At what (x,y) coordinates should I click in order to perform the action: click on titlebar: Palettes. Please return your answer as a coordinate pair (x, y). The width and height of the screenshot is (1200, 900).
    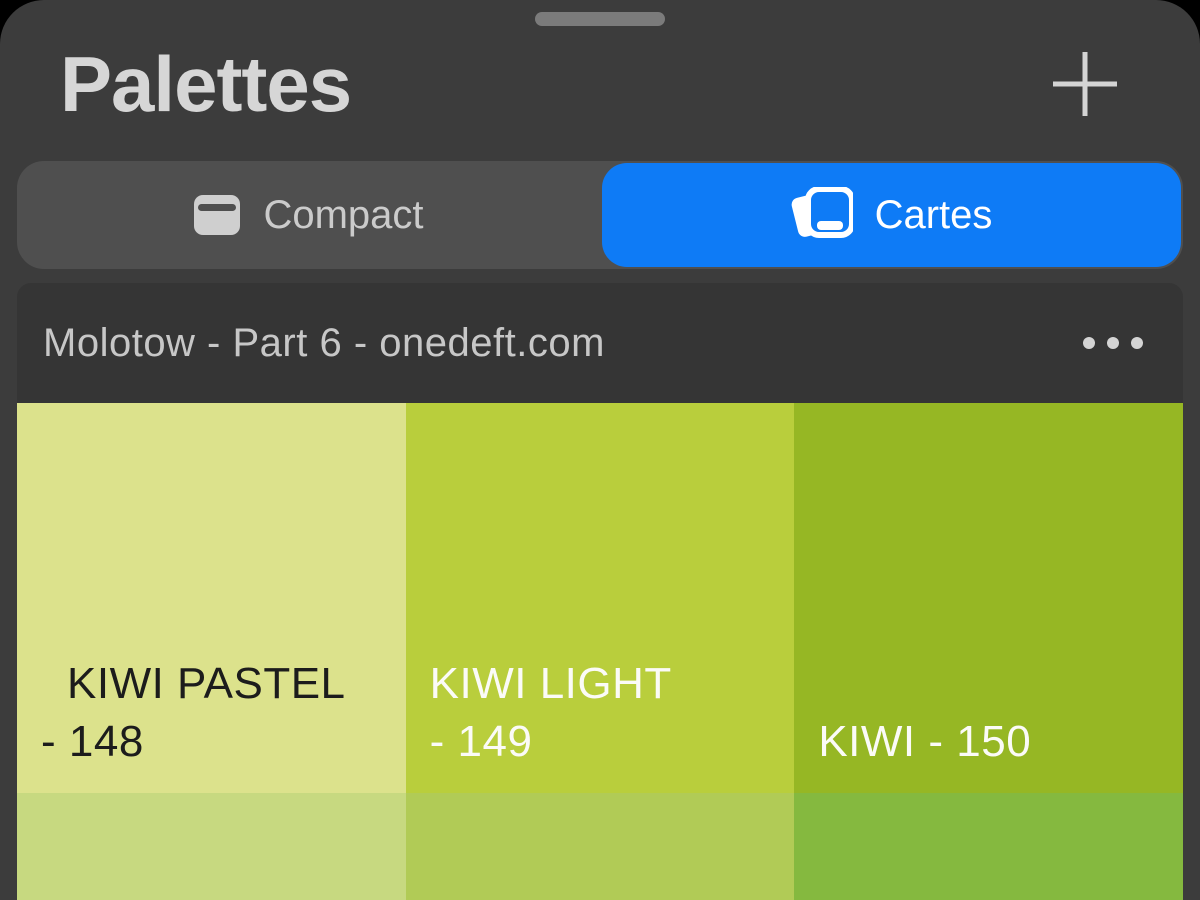
    Looking at the image, I should click on (600, 84).